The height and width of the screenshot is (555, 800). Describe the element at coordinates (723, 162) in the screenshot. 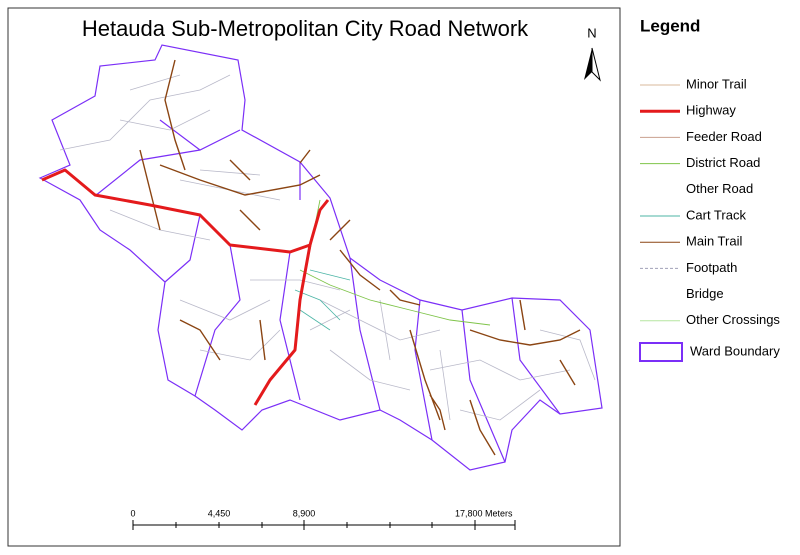

I see `legend-label: District Road` at that location.